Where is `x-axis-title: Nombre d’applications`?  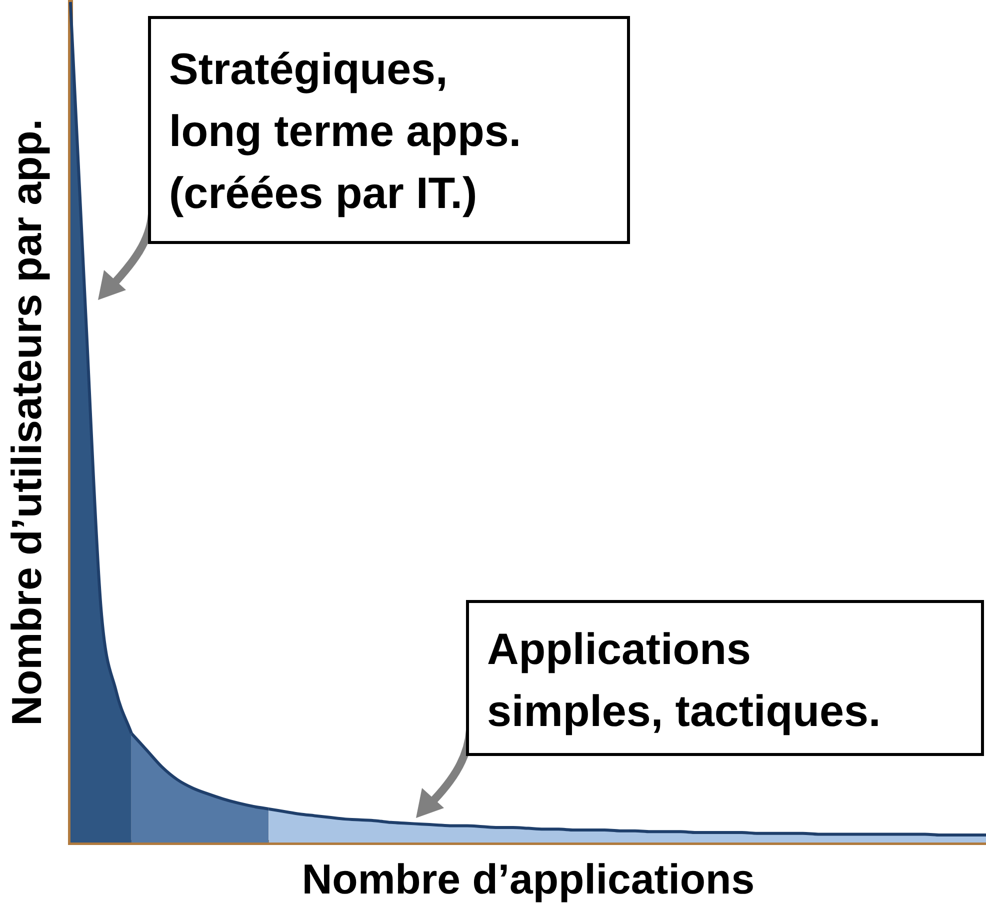 x-axis-title: Nombre d’applications is located at coordinates (528, 878).